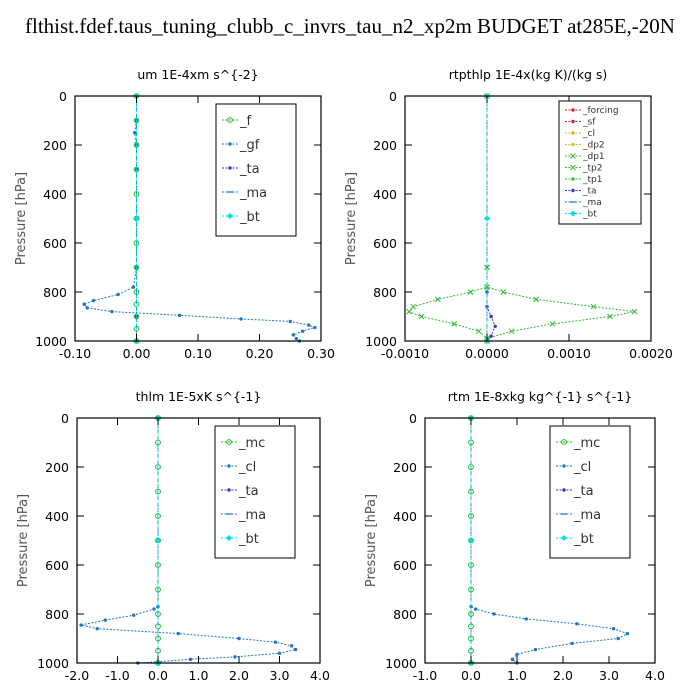 The height and width of the screenshot is (700, 700). What do you see at coordinates (405, 353) in the screenshot?
I see `x-tick-label: -0.0010` at bounding box center [405, 353].